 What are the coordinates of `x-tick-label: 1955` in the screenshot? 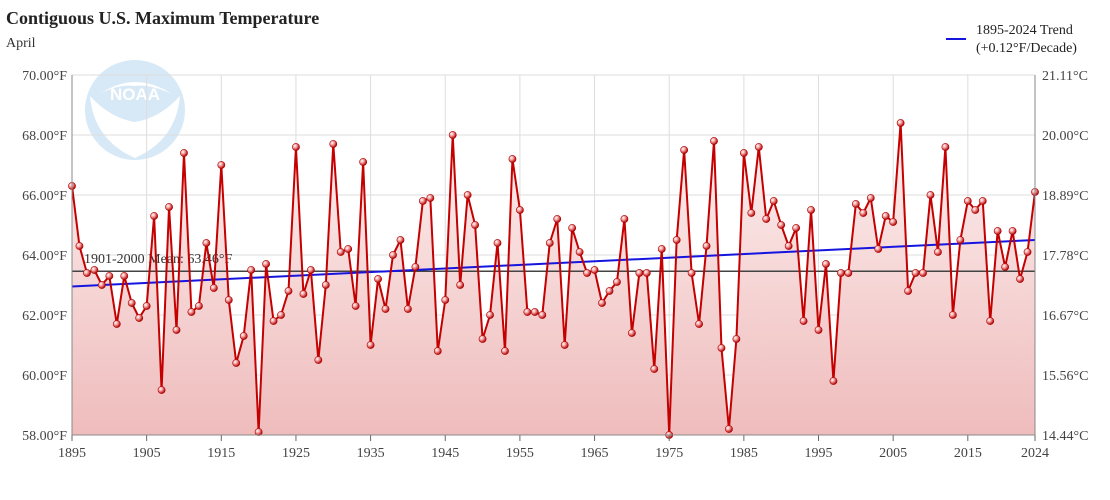 It's located at (520, 453).